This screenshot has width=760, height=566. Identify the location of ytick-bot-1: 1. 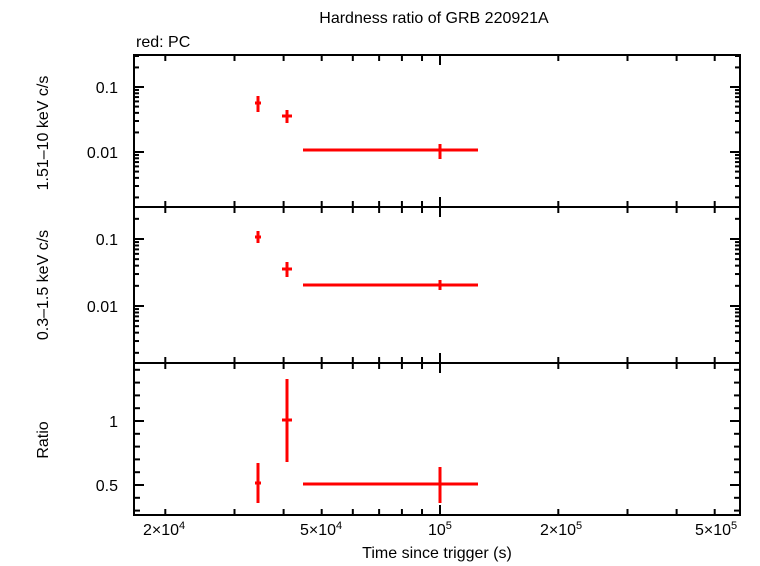
(113, 422).